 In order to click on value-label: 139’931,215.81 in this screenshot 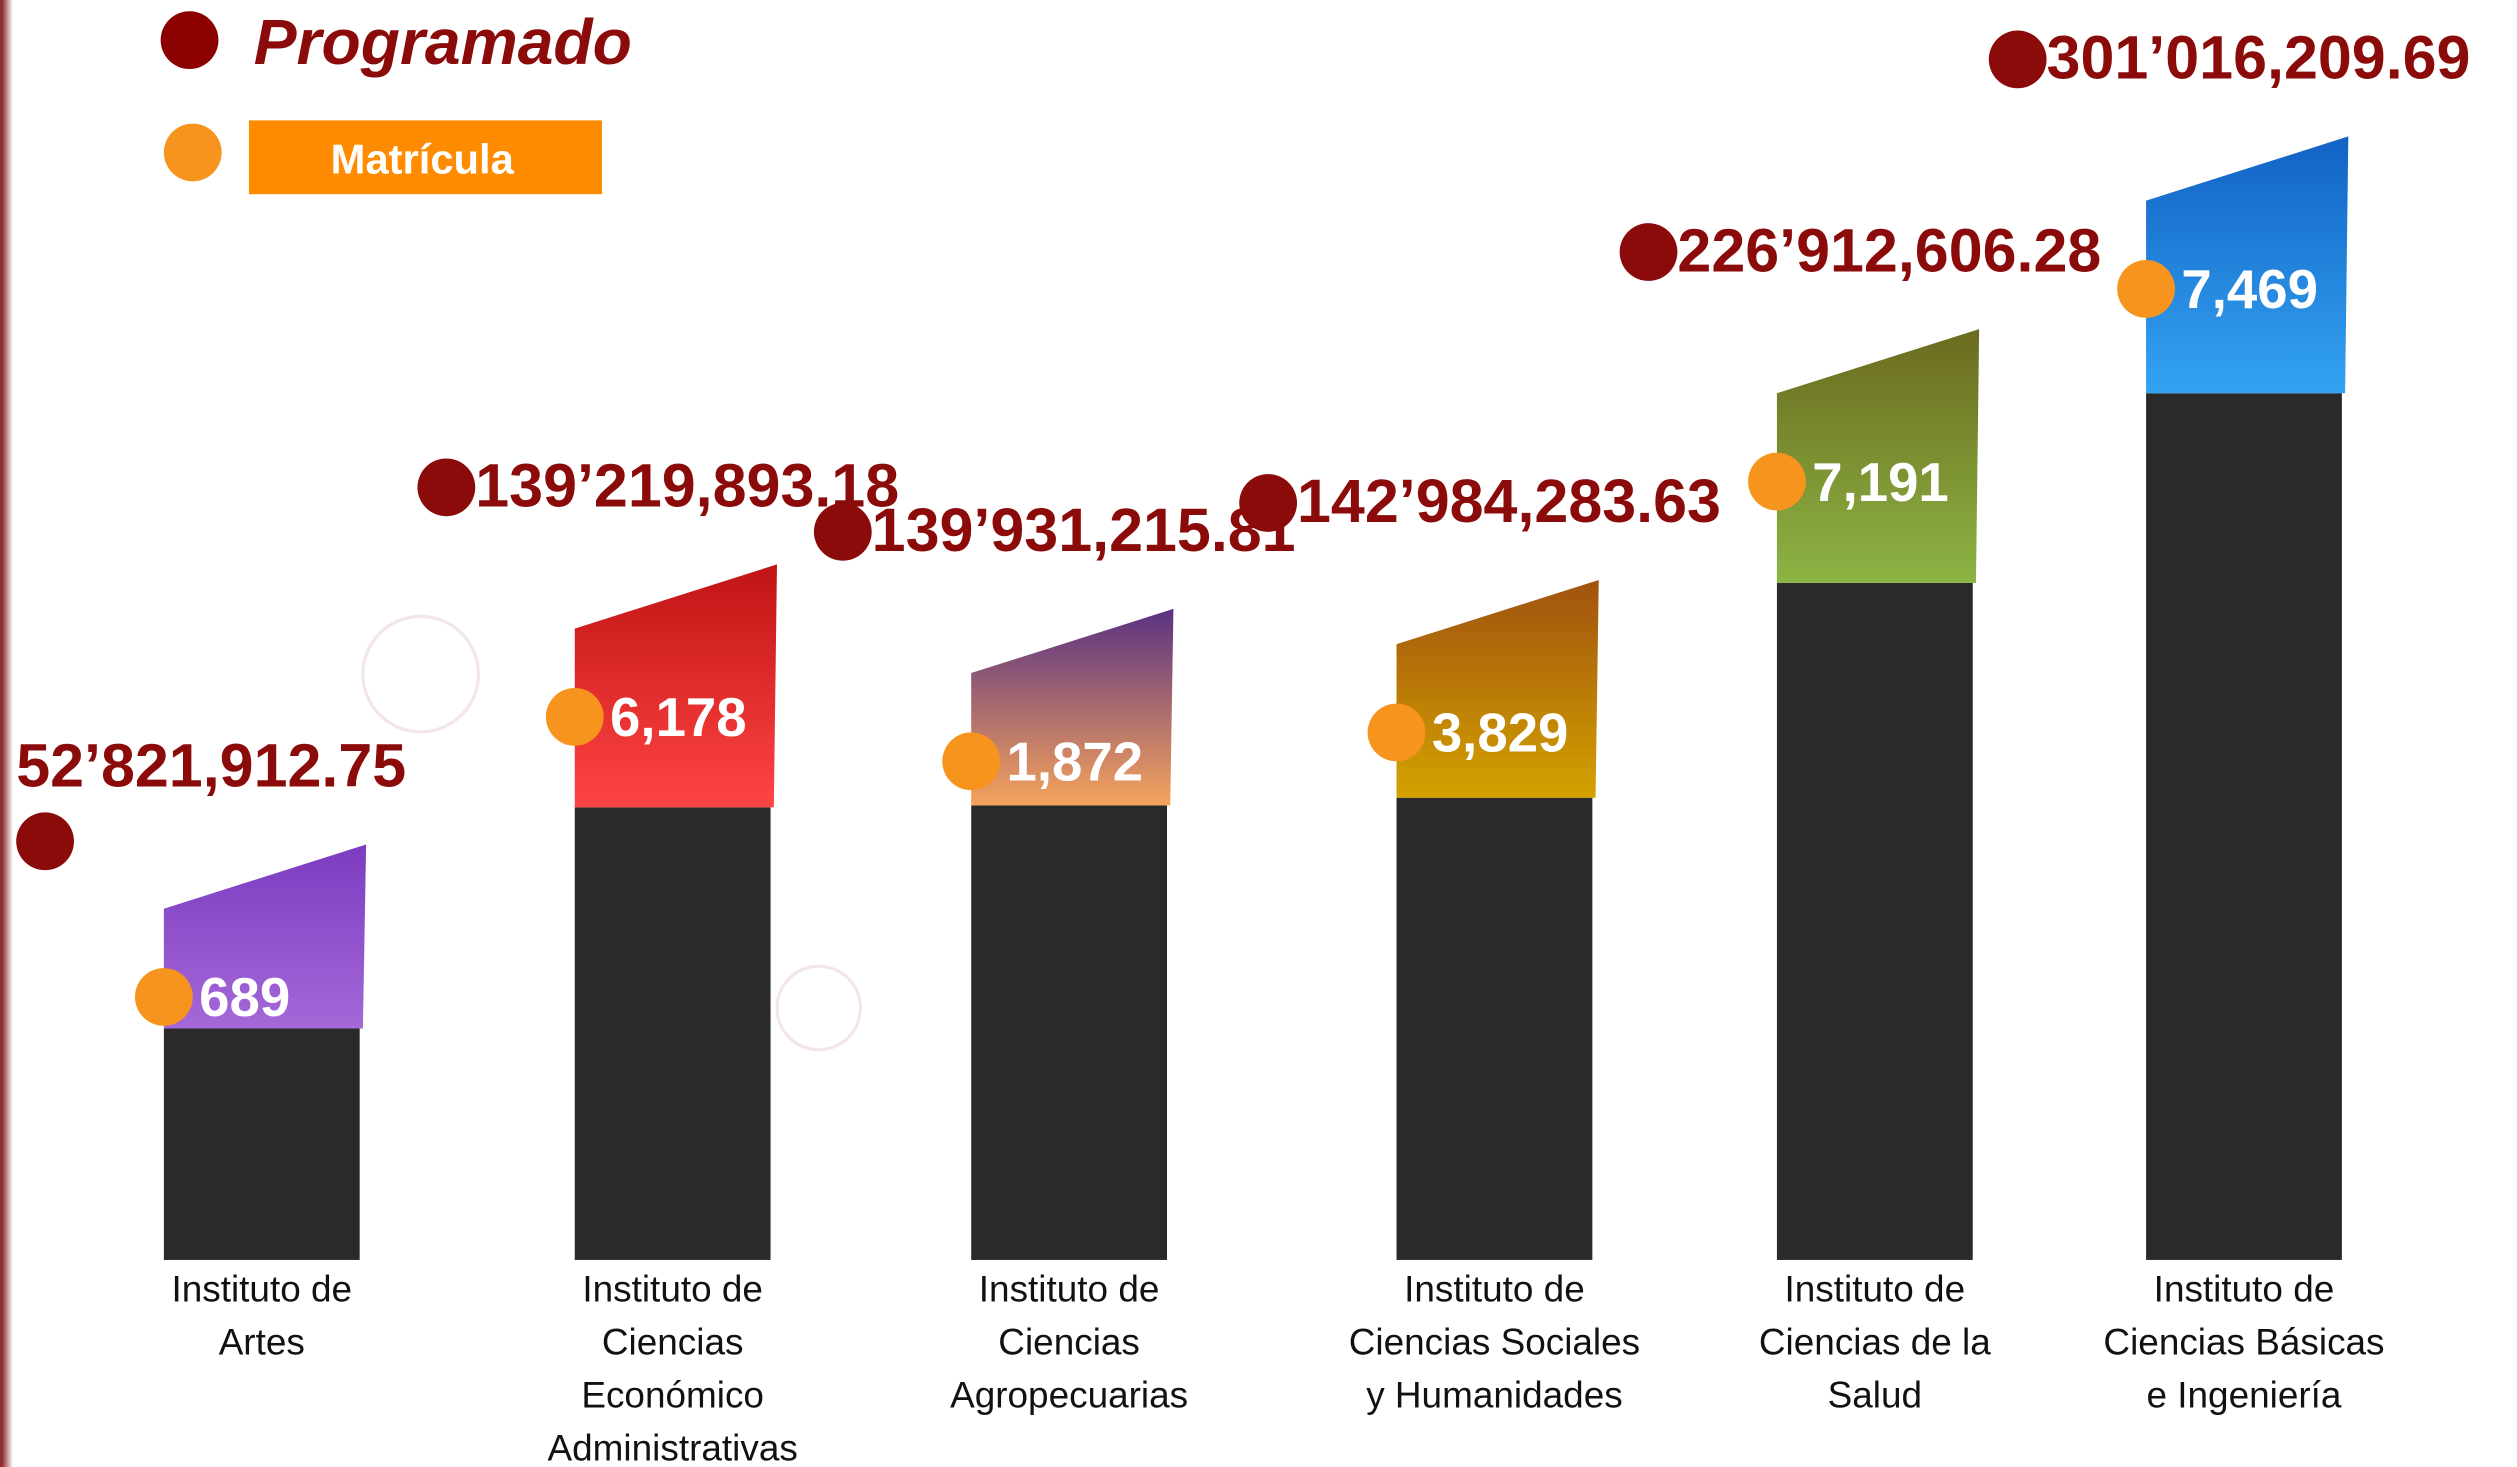, I will do `click(1084, 530)`.